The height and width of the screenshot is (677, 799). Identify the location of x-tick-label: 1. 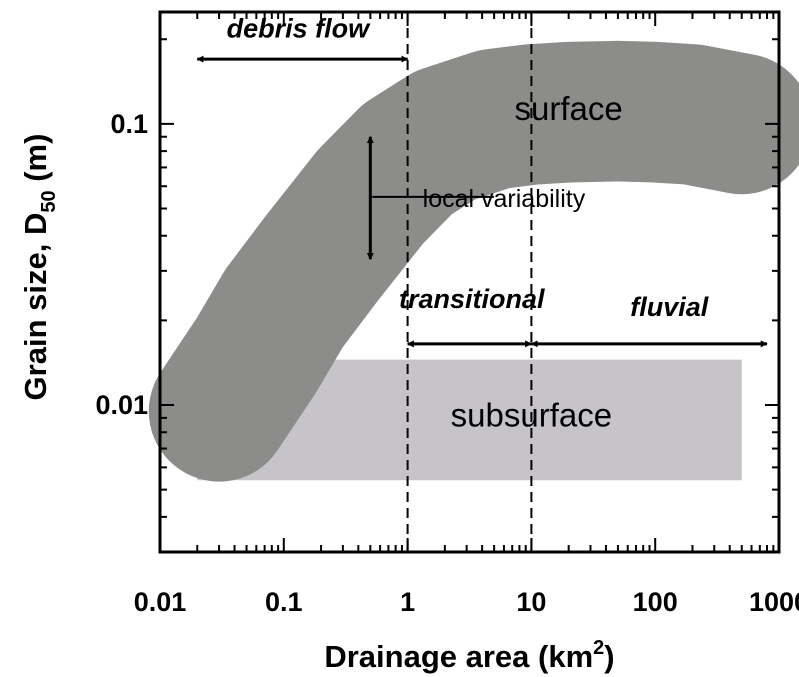
(407, 602).